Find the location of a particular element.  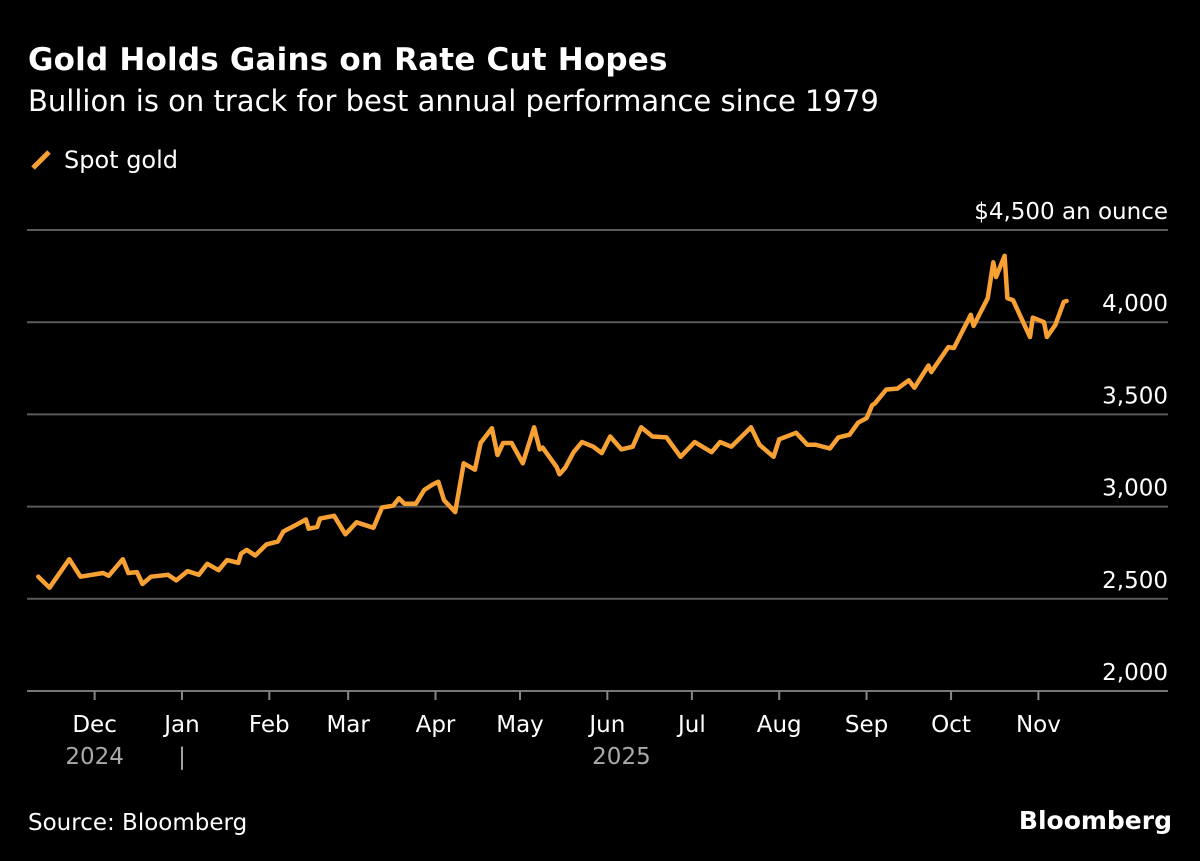

x-year-label: 2024 is located at coordinates (94, 757).